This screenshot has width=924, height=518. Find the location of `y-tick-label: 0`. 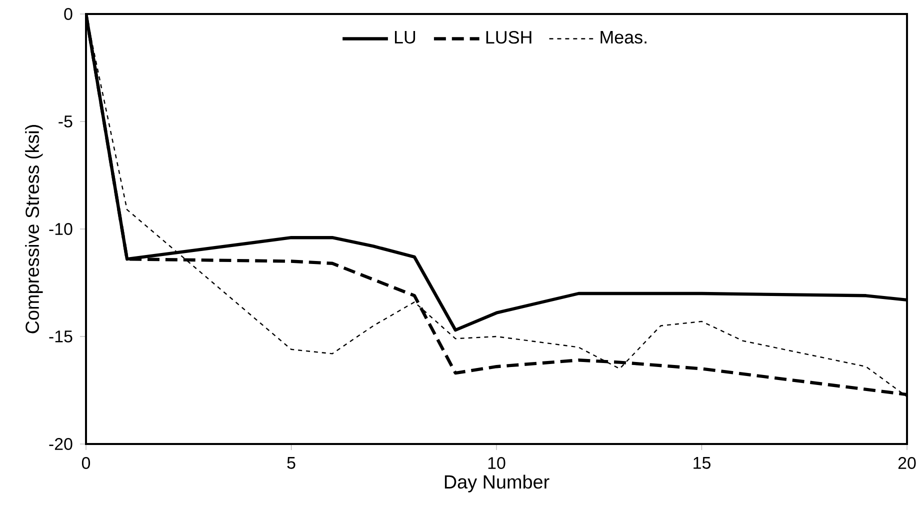

y-tick-label: 0 is located at coordinates (68, 14).